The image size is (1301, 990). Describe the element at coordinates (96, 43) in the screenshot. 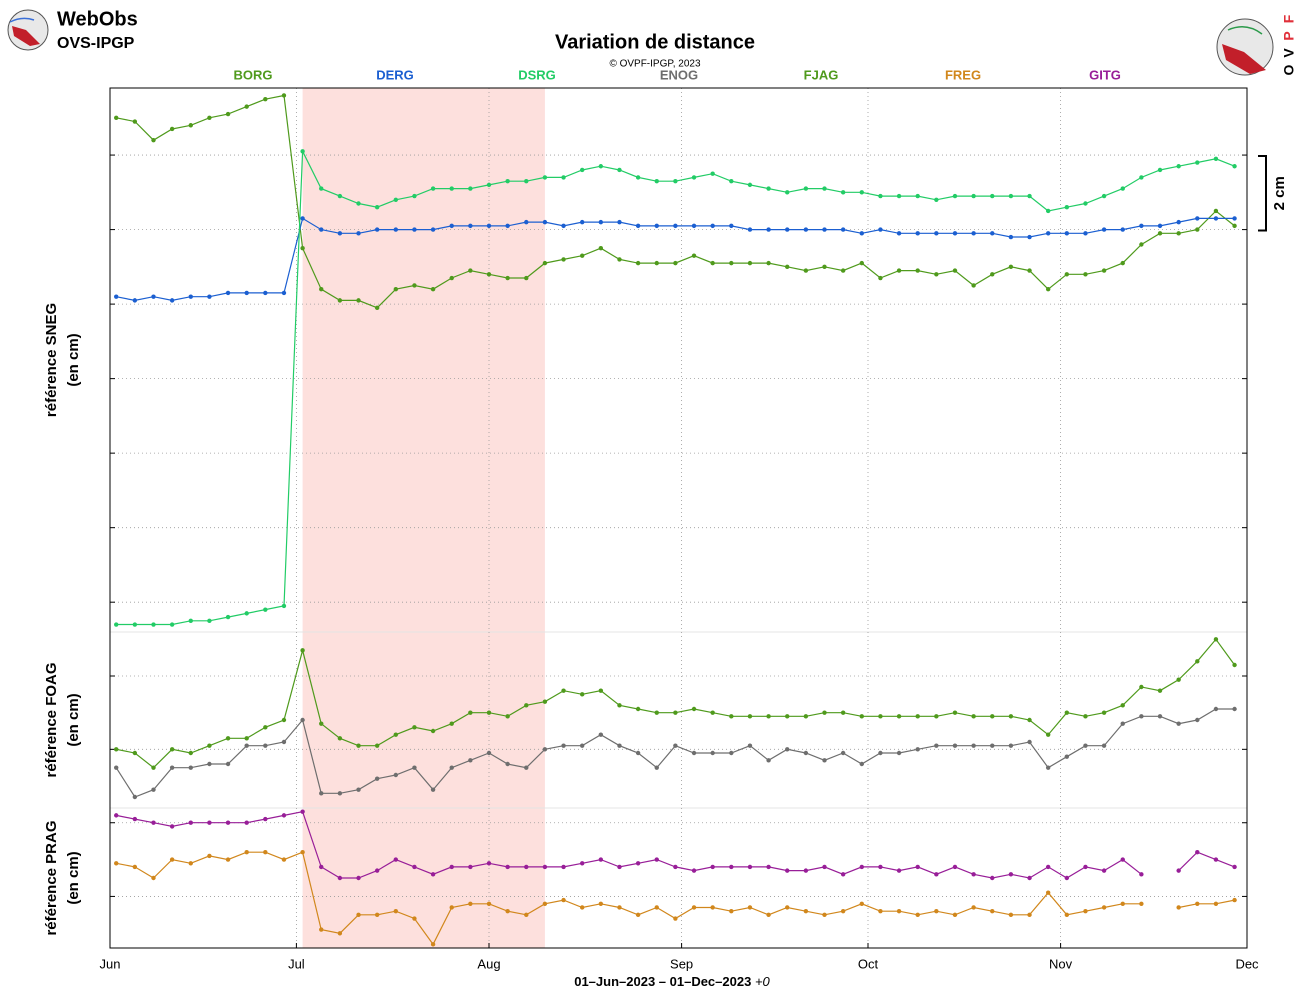

I see `org-name: OVS-IPGP` at that location.